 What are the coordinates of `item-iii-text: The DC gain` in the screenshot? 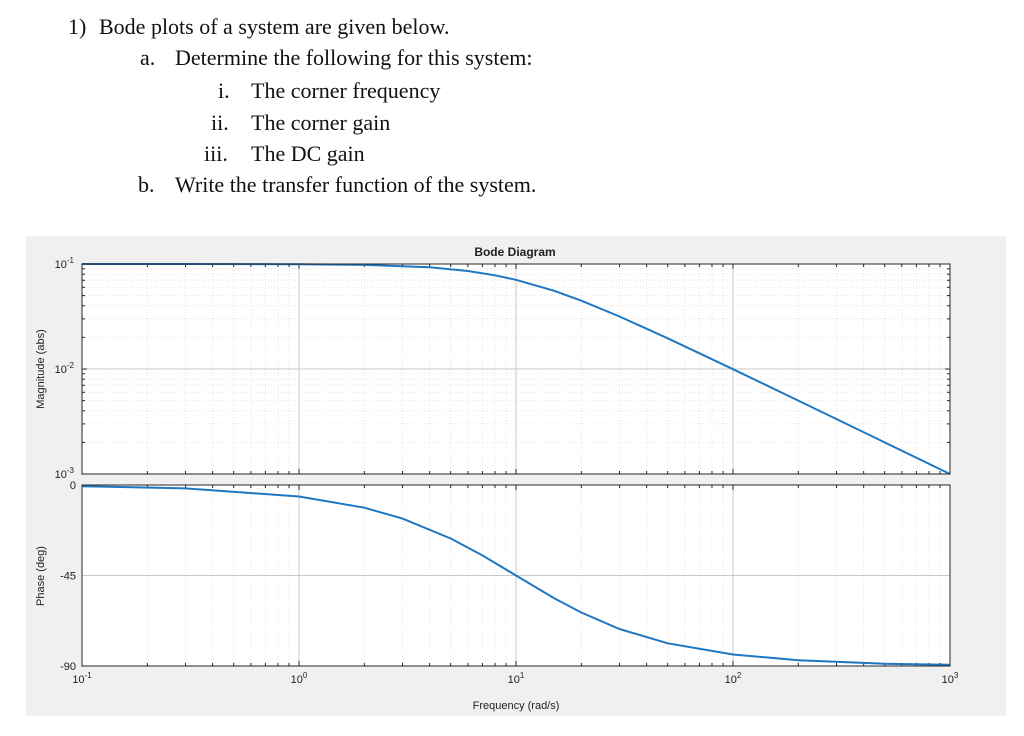 It's located at (308, 153).